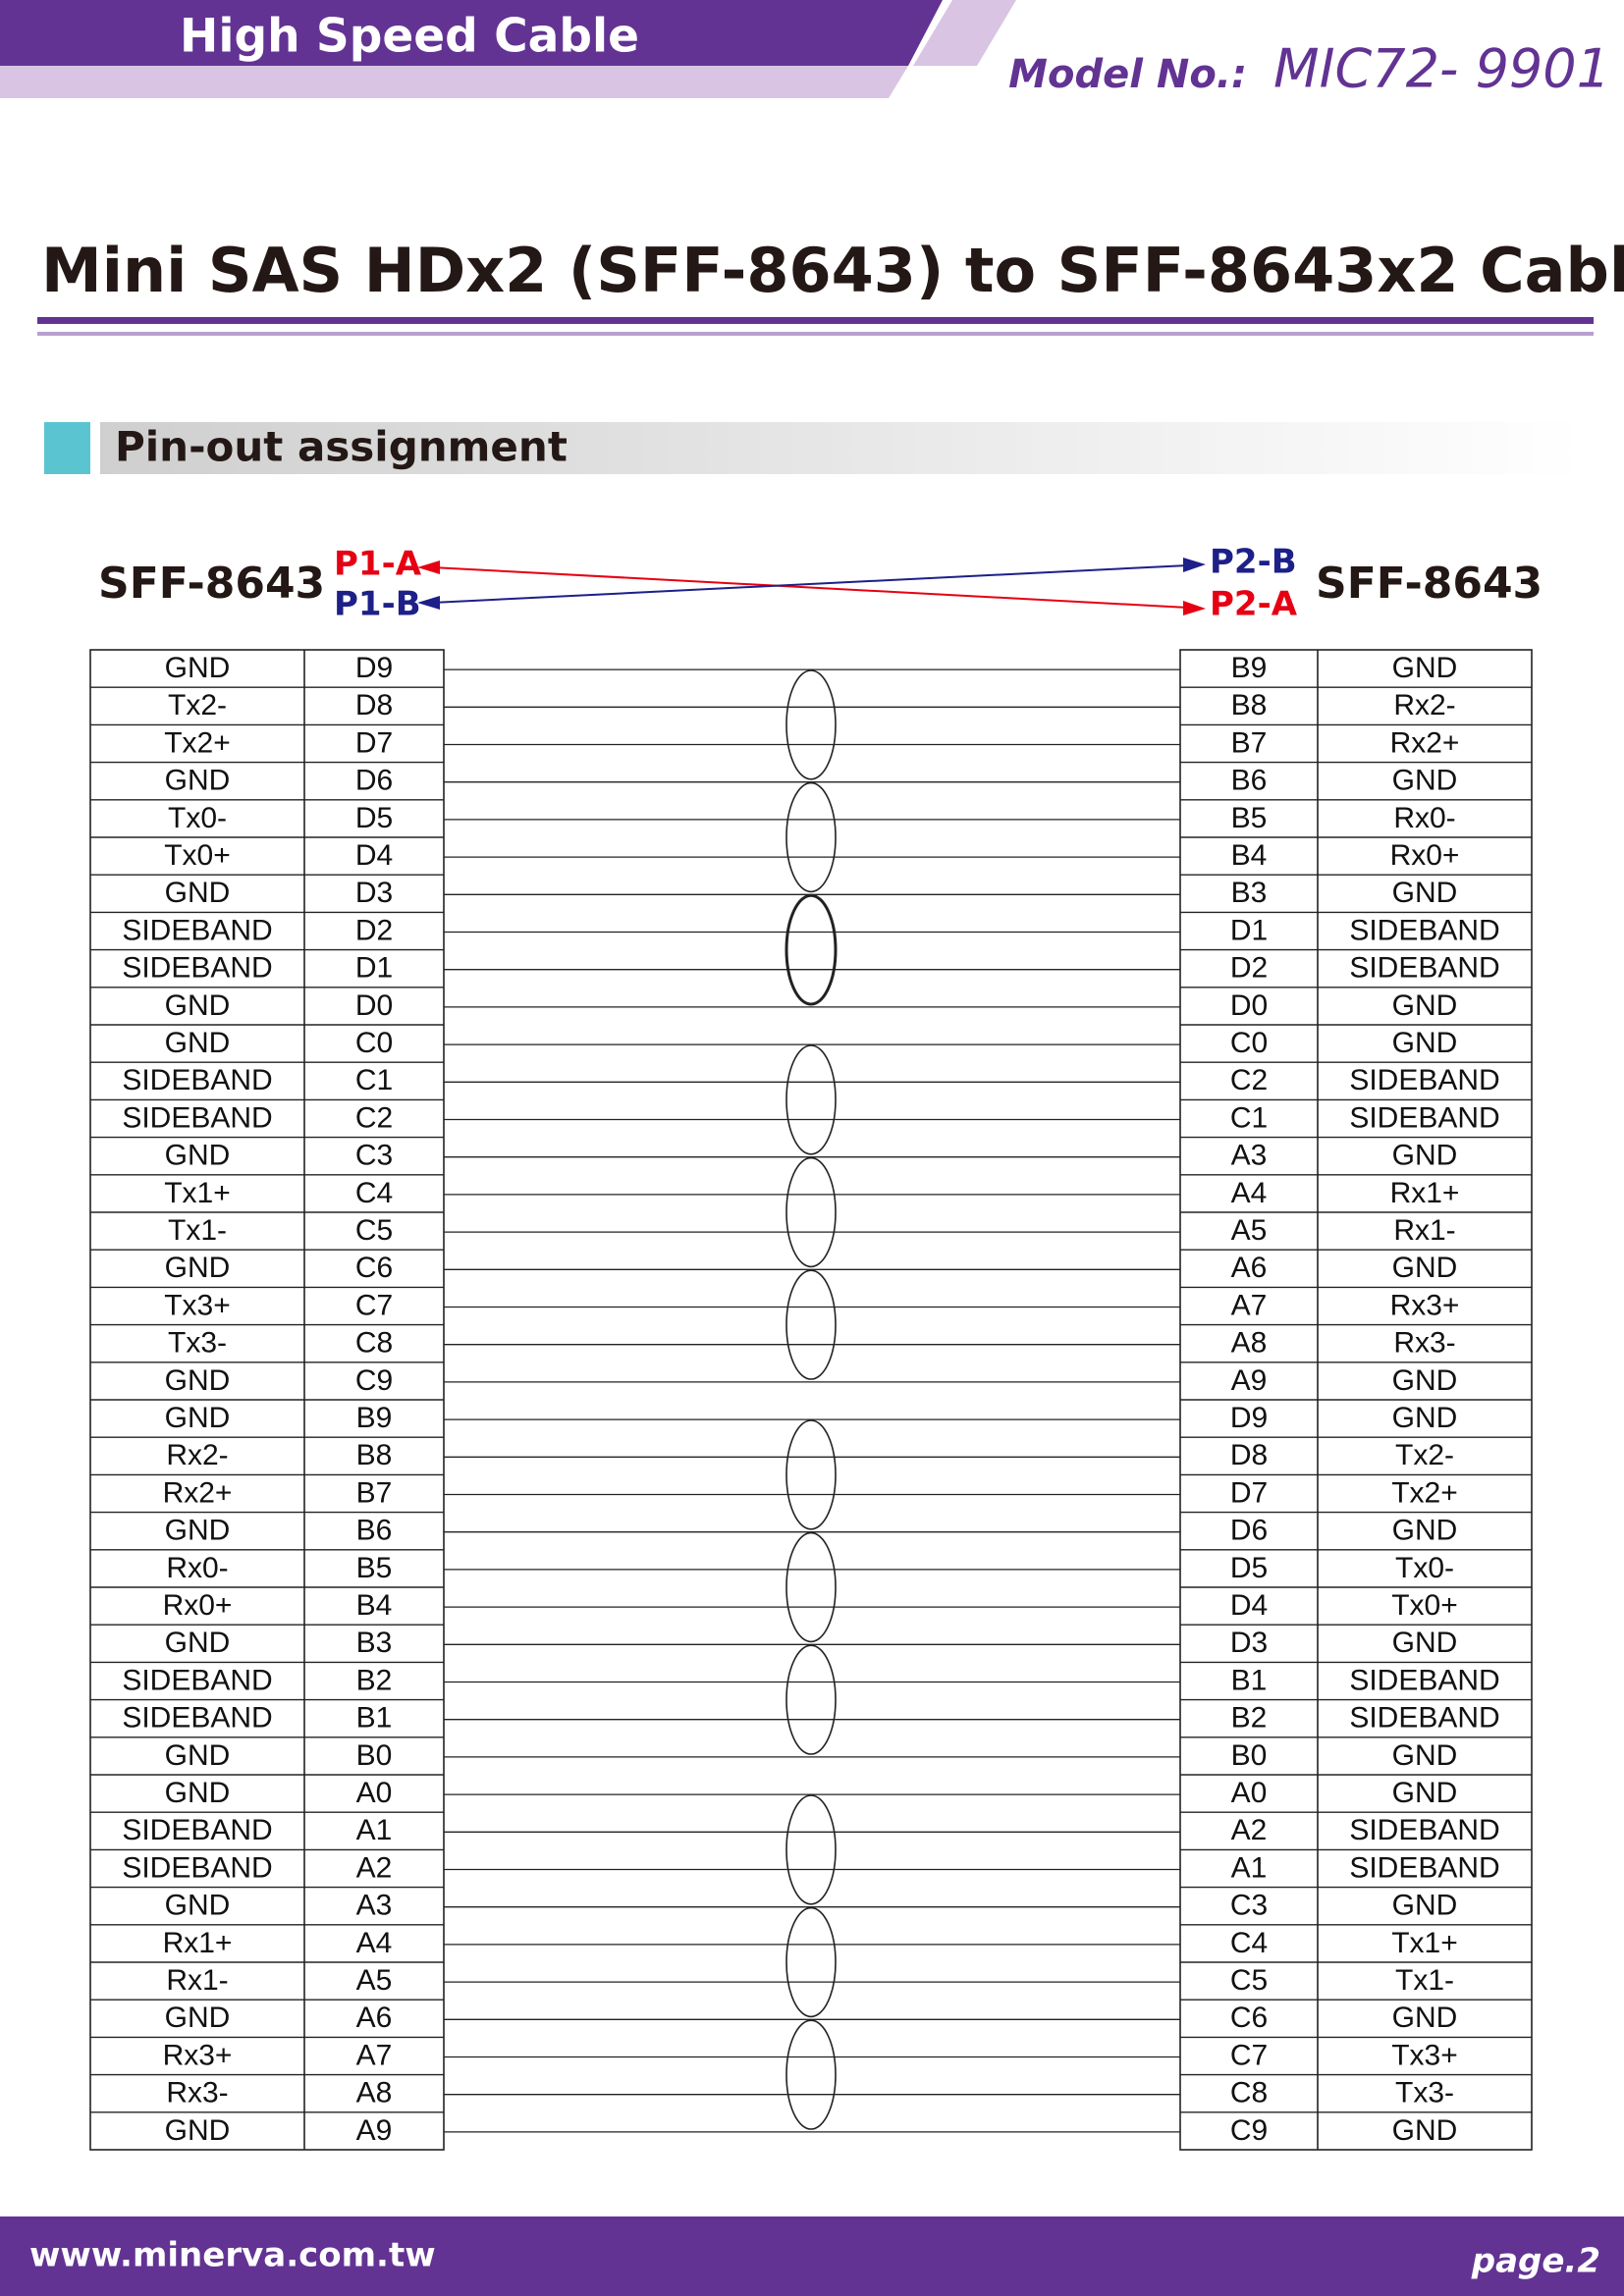  Describe the element at coordinates (409, 37) in the screenshot. I see `header-category: High Speed Cable` at that location.